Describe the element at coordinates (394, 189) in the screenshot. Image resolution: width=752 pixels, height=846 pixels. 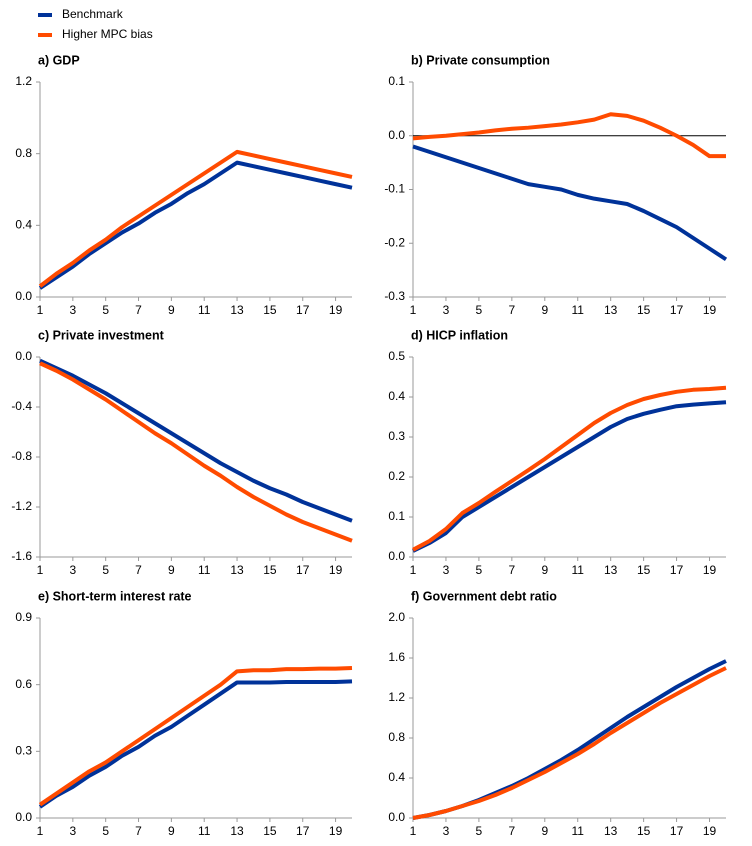
I see `y-tick-label: -0.1` at that location.